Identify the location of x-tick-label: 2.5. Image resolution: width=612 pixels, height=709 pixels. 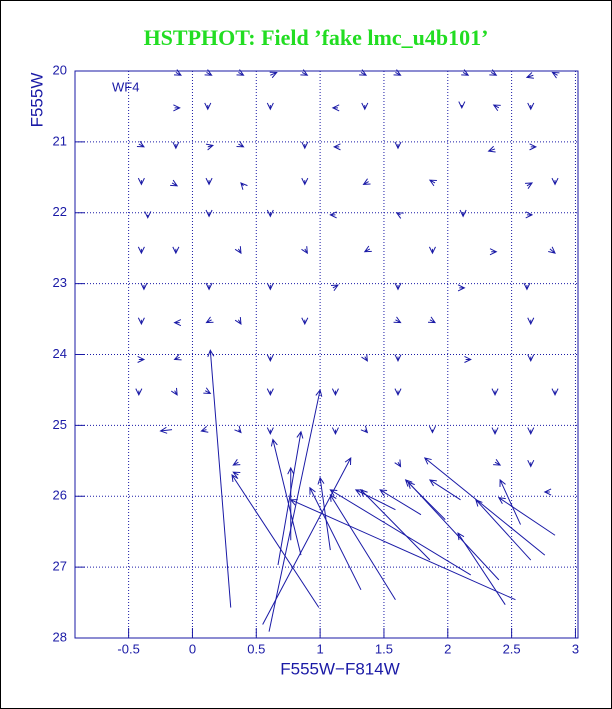
(512, 648).